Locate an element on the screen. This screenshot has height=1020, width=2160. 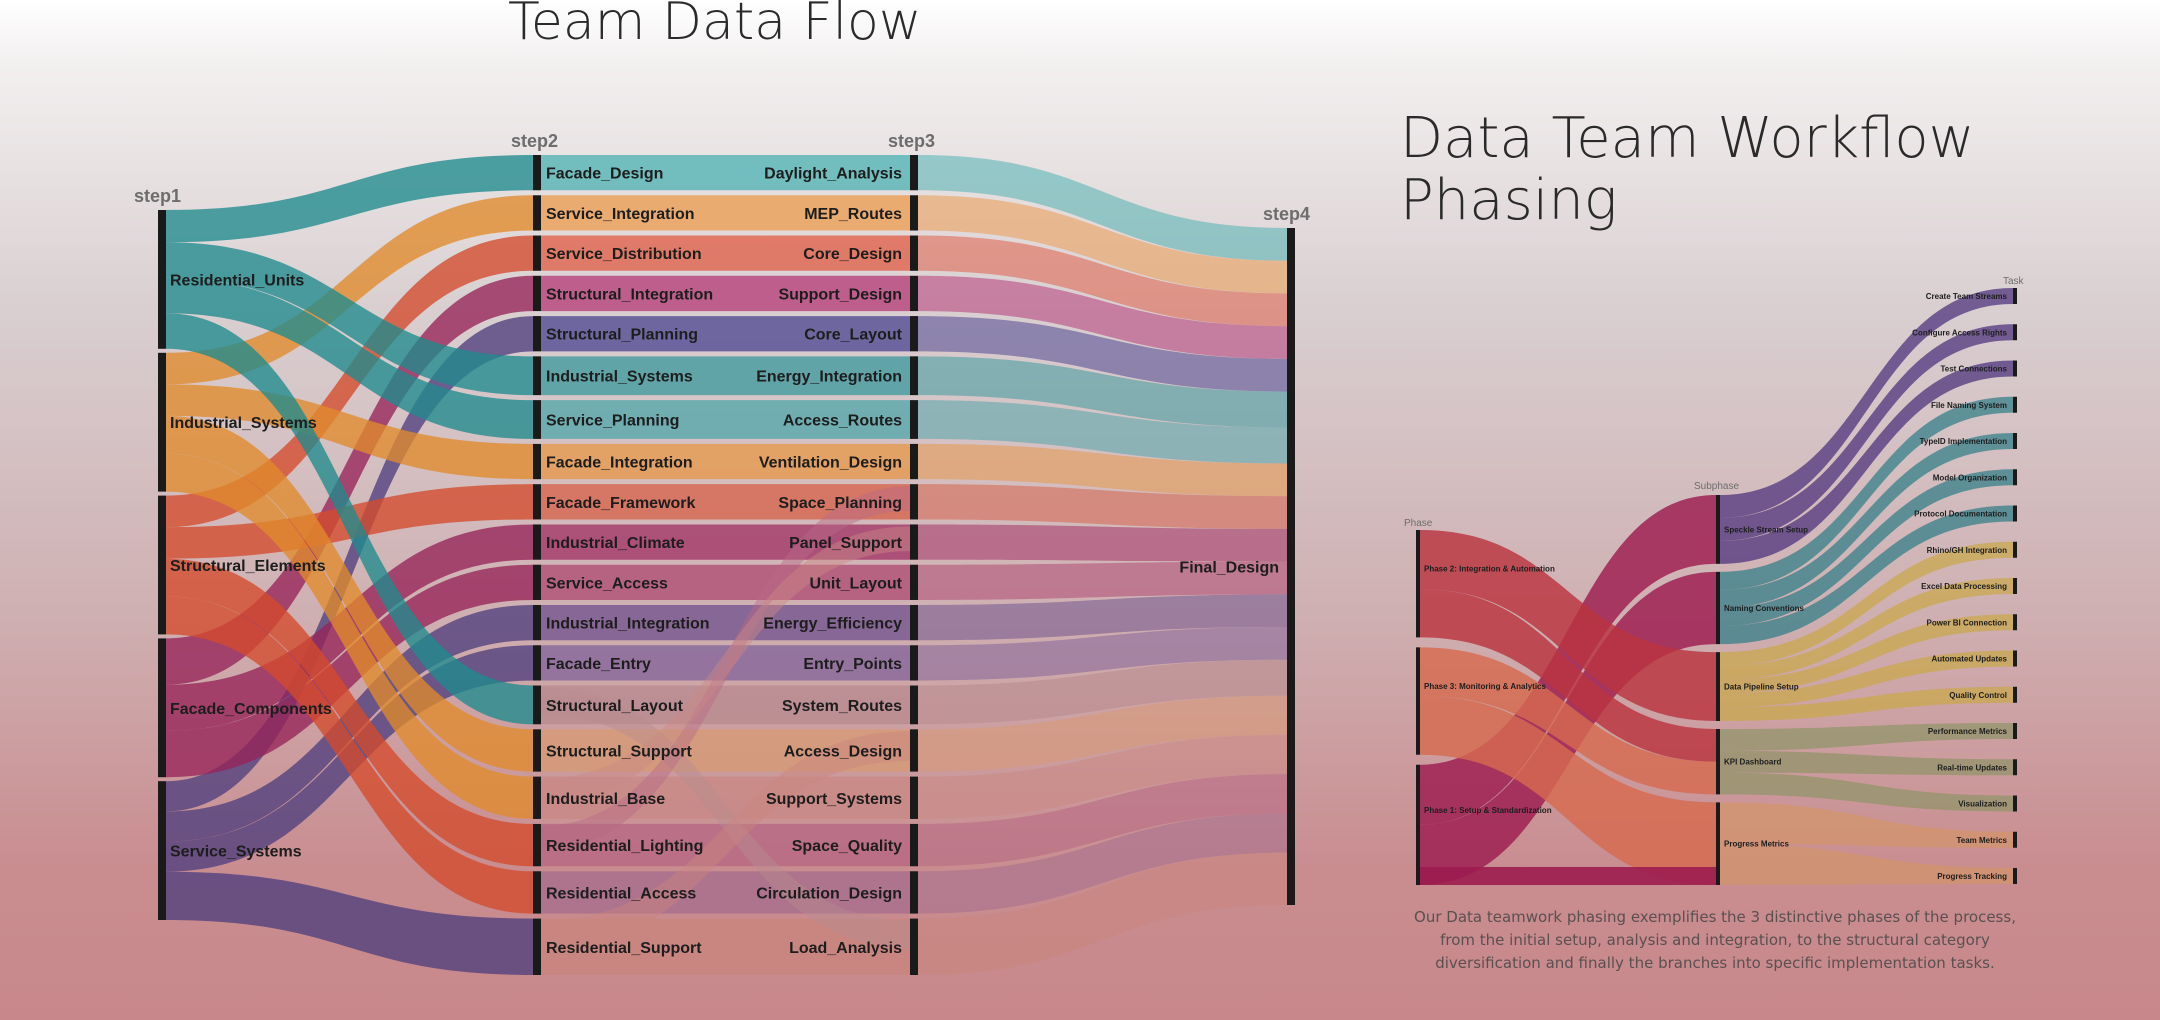
step3-label: Panel_Support is located at coordinates (846, 543).